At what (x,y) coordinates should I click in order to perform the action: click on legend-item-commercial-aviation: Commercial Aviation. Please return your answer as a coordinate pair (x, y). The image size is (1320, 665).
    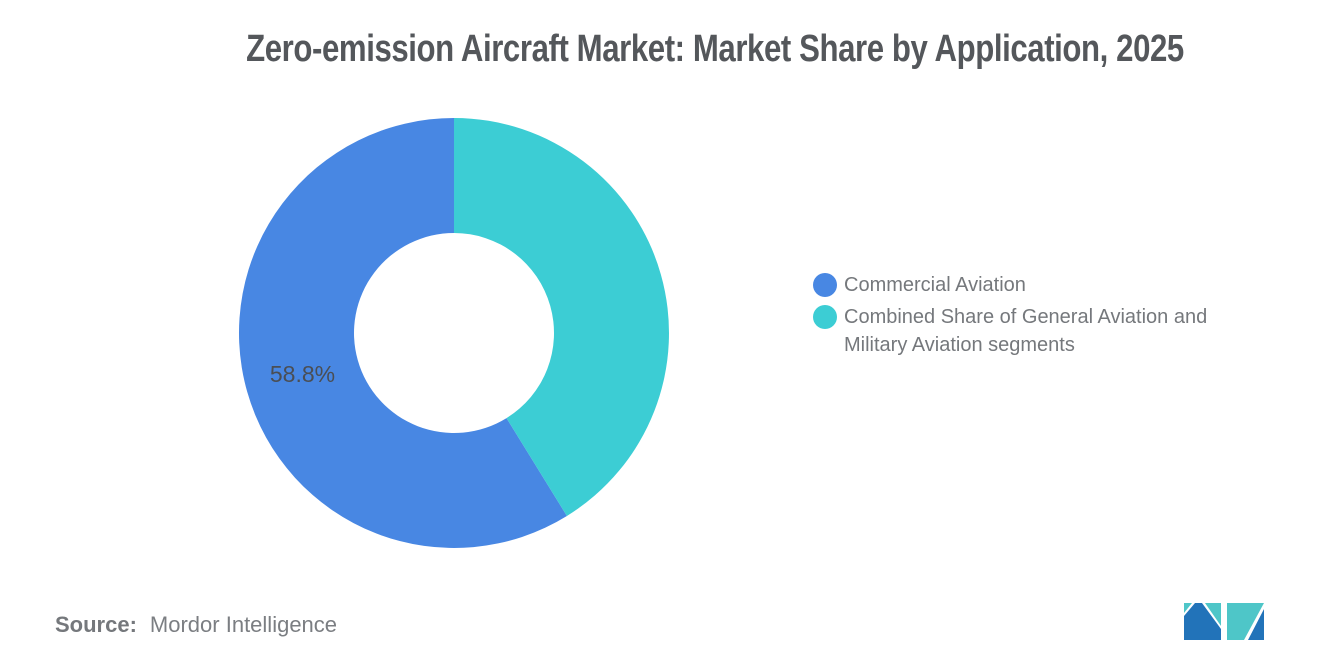
    Looking at the image, I should click on (1038, 285).